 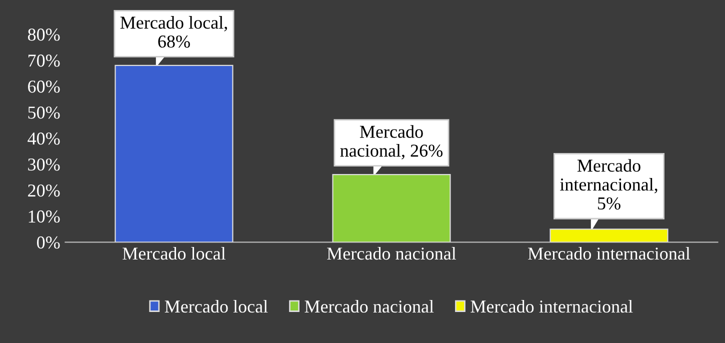 I want to click on text: Mercado nacional, 26%, so click(x=391, y=142).